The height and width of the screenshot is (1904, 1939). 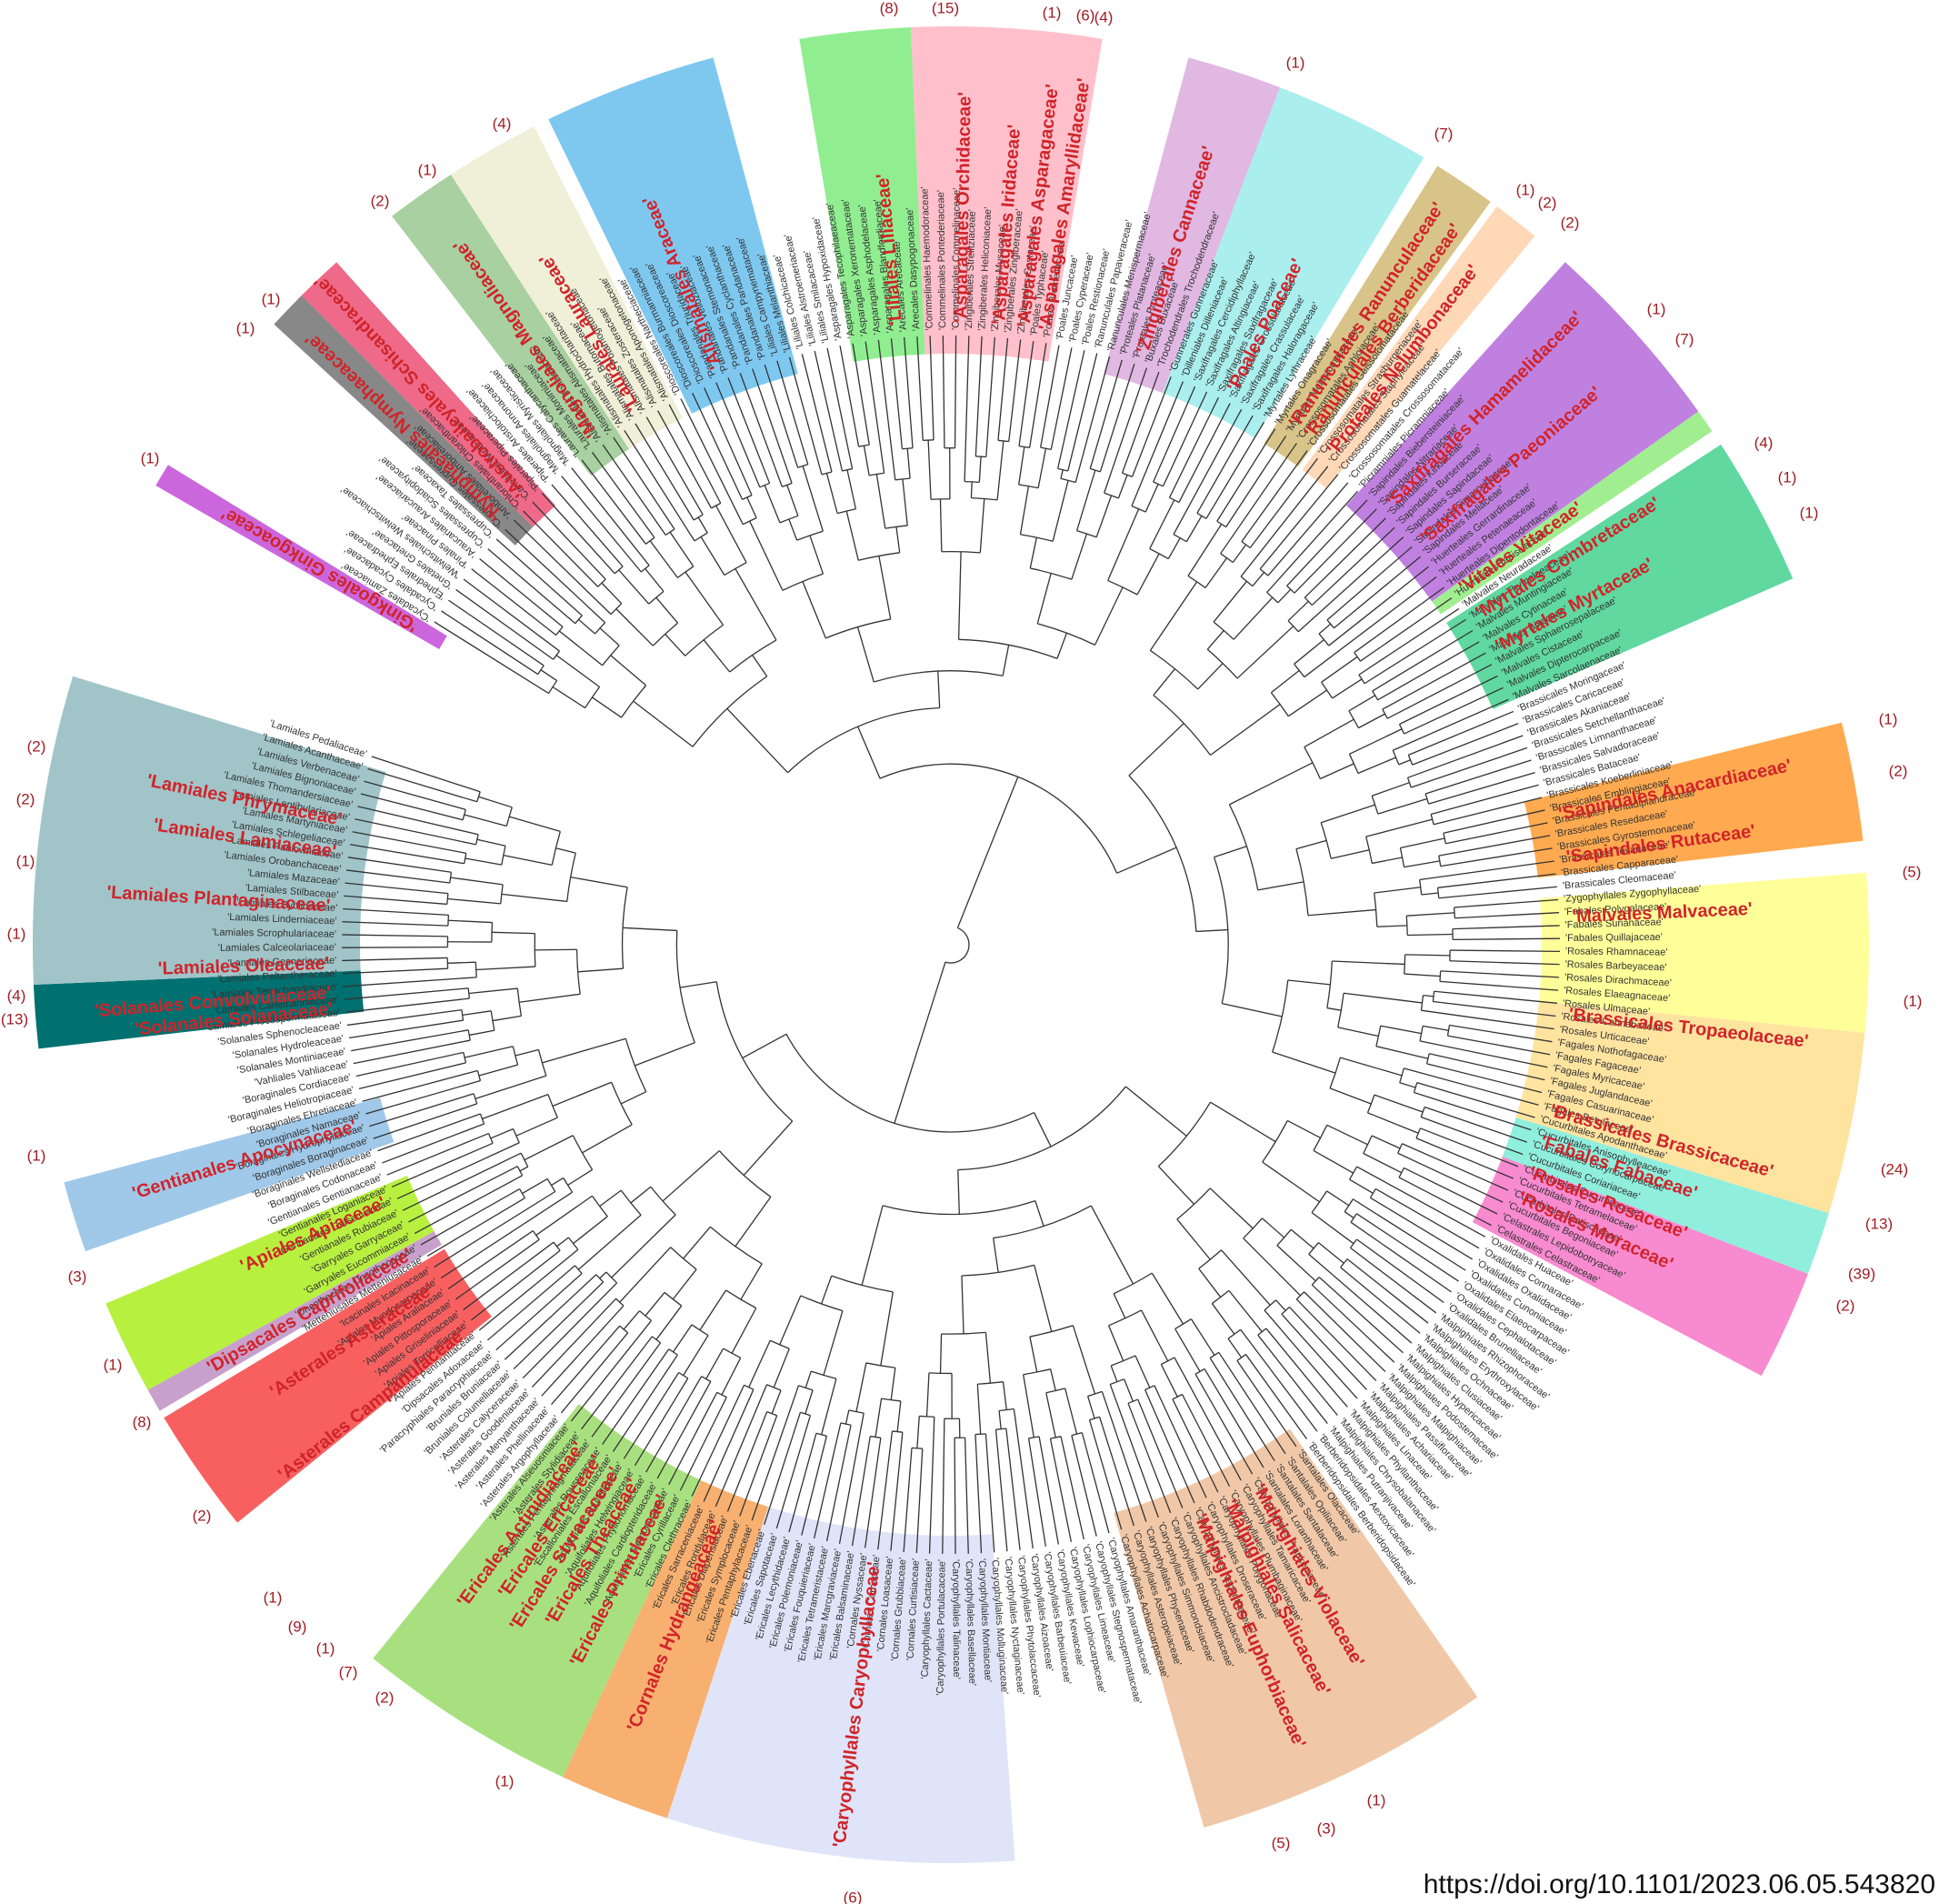 What do you see at coordinates (1895, 1168) in the screenshot?
I see `count-label: (24)` at bounding box center [1895, 1168].